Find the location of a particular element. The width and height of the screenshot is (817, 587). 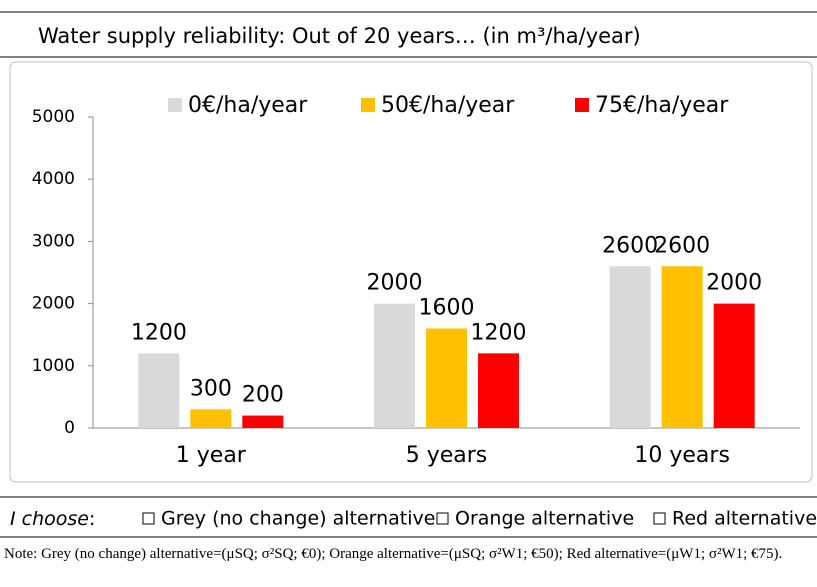

data-label: 300 is located at coordinates (211, 388).